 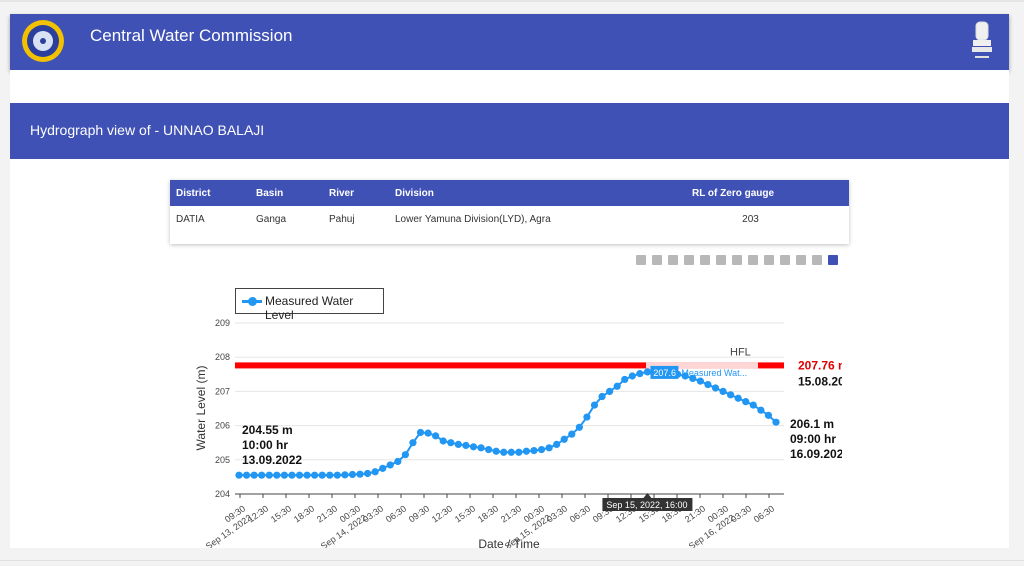 I want to click on spike-lines-icon, so click(x=785, y=260).